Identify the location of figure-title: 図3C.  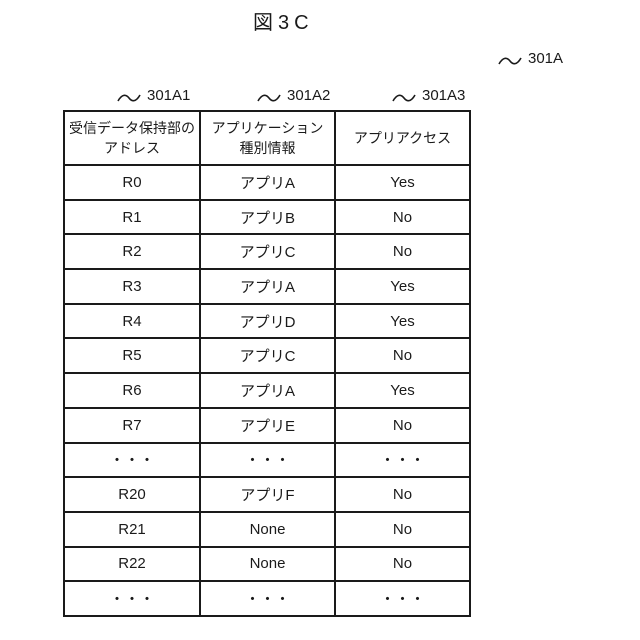
(283, 23).